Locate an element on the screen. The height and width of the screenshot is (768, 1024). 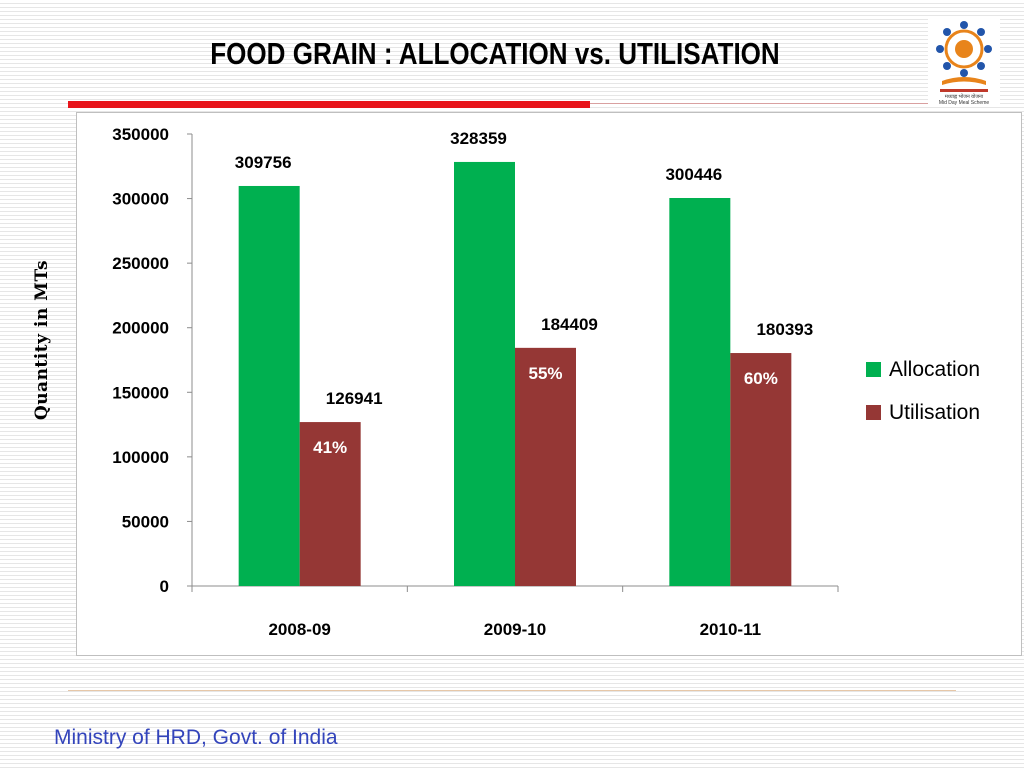
chart-legend: Allocation Utilisation is located at coordinates (923, 391).